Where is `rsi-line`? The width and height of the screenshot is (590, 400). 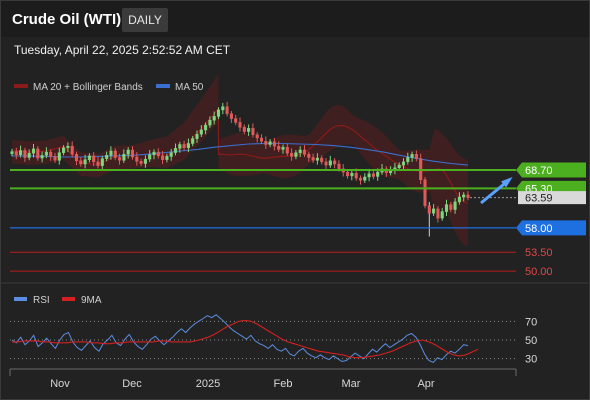 rsi-line is located at coordinates (240, 339).